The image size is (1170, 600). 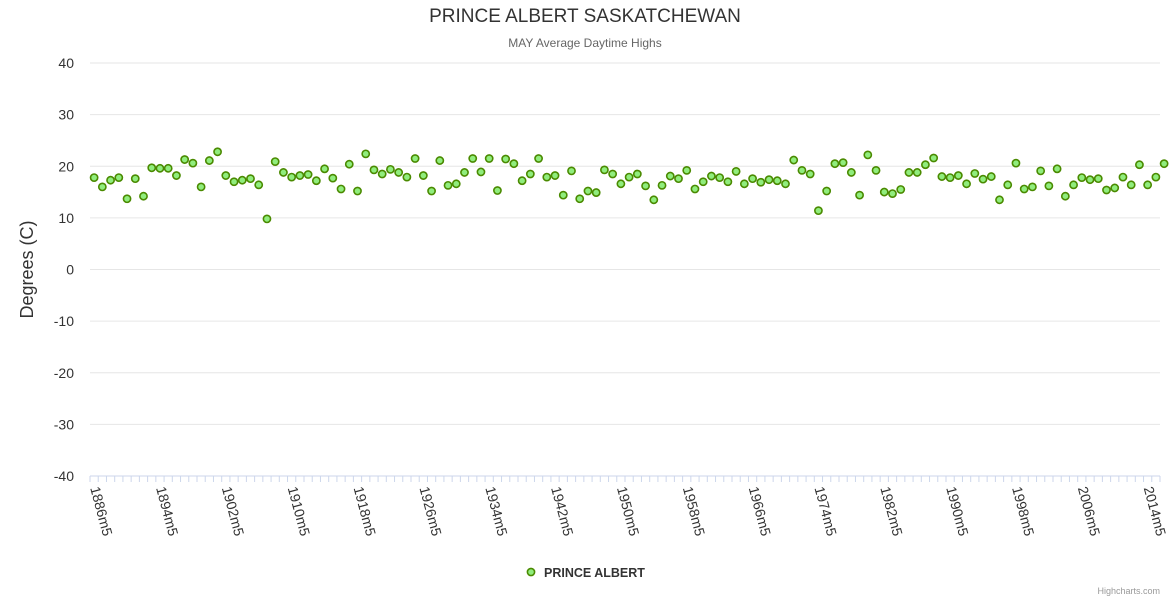 What do you see at coordinates (531, 572) in the screenshot?
I see `legend-marker` at bounding box center [531, 572].